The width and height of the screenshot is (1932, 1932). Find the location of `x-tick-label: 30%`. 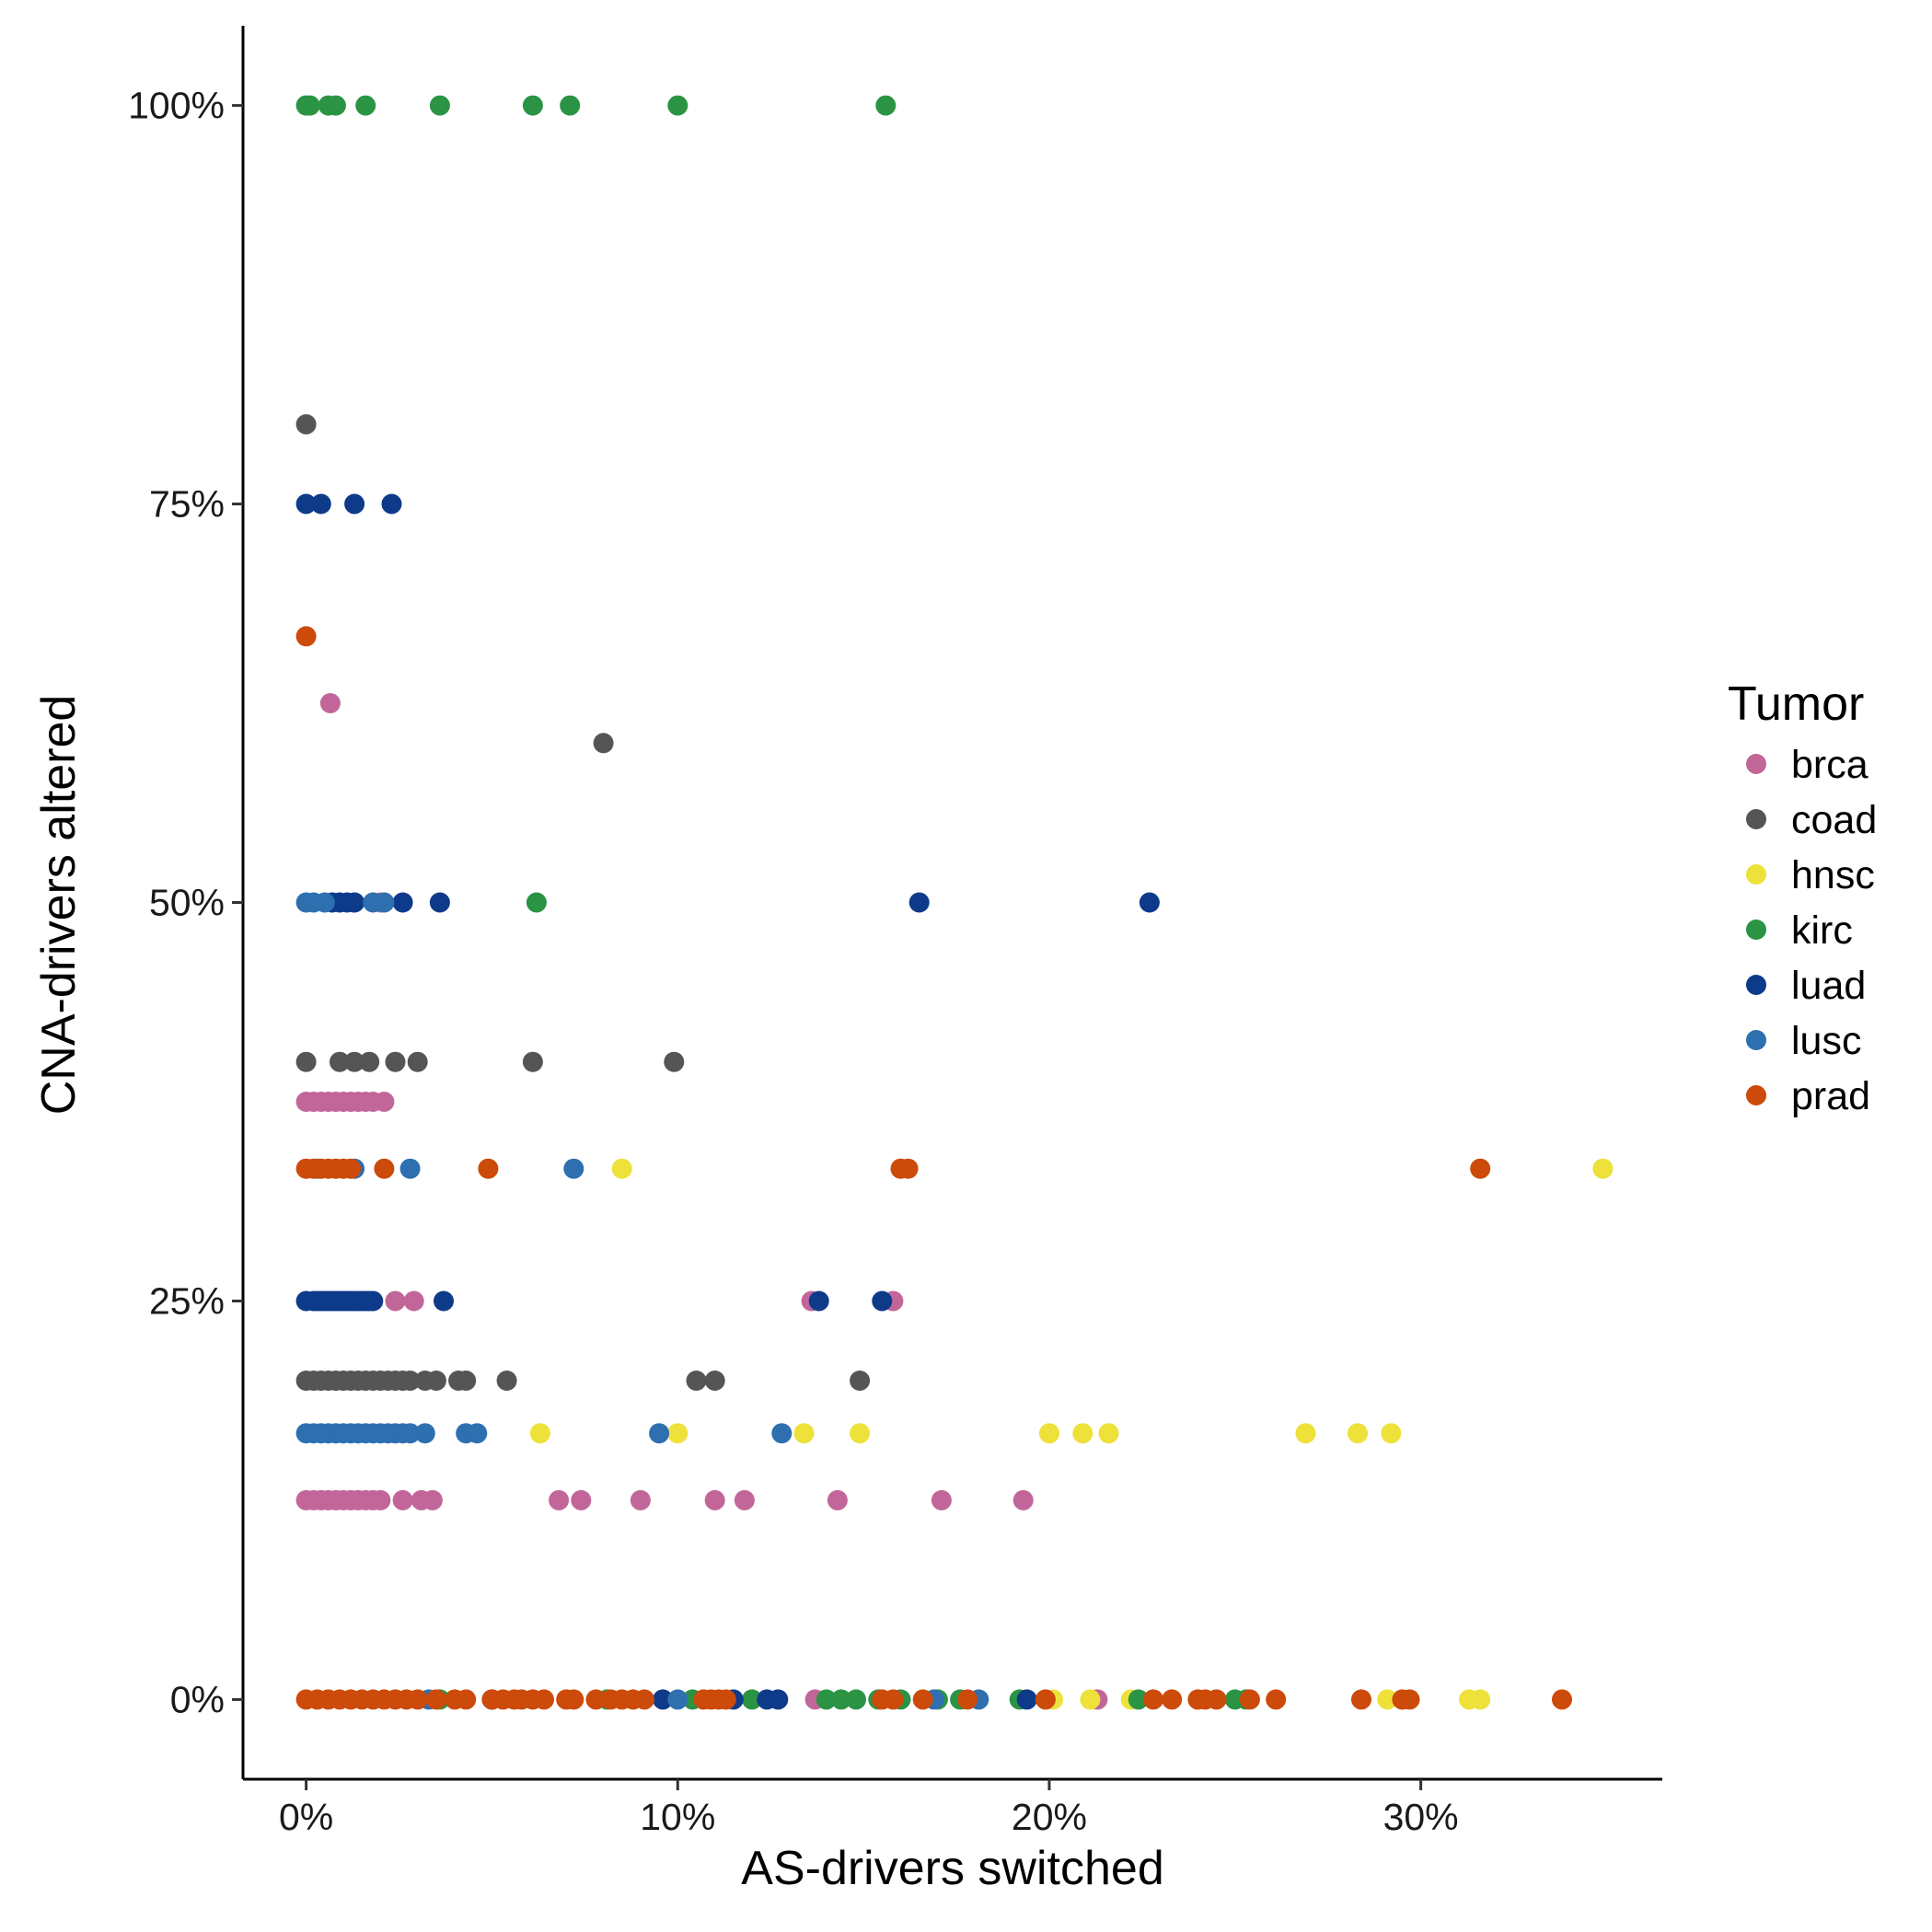

x-tick-label: 30% is located at coordinates (1421, 1817).